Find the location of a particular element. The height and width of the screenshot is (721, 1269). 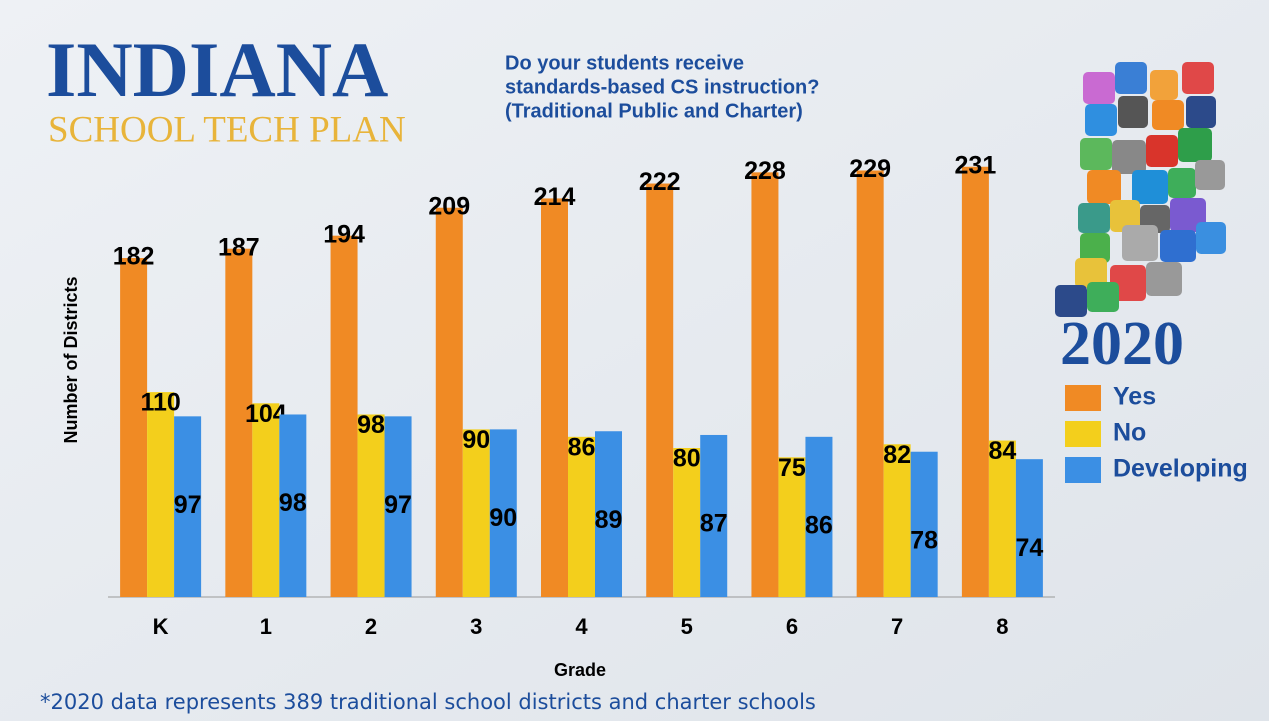

data-label: 209 is located at coordinates (449, 206).